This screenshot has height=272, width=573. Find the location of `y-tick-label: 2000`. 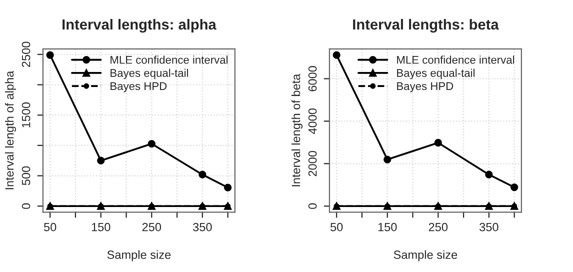

y-tick-label: 2000 is located at coordinates (312, 163).